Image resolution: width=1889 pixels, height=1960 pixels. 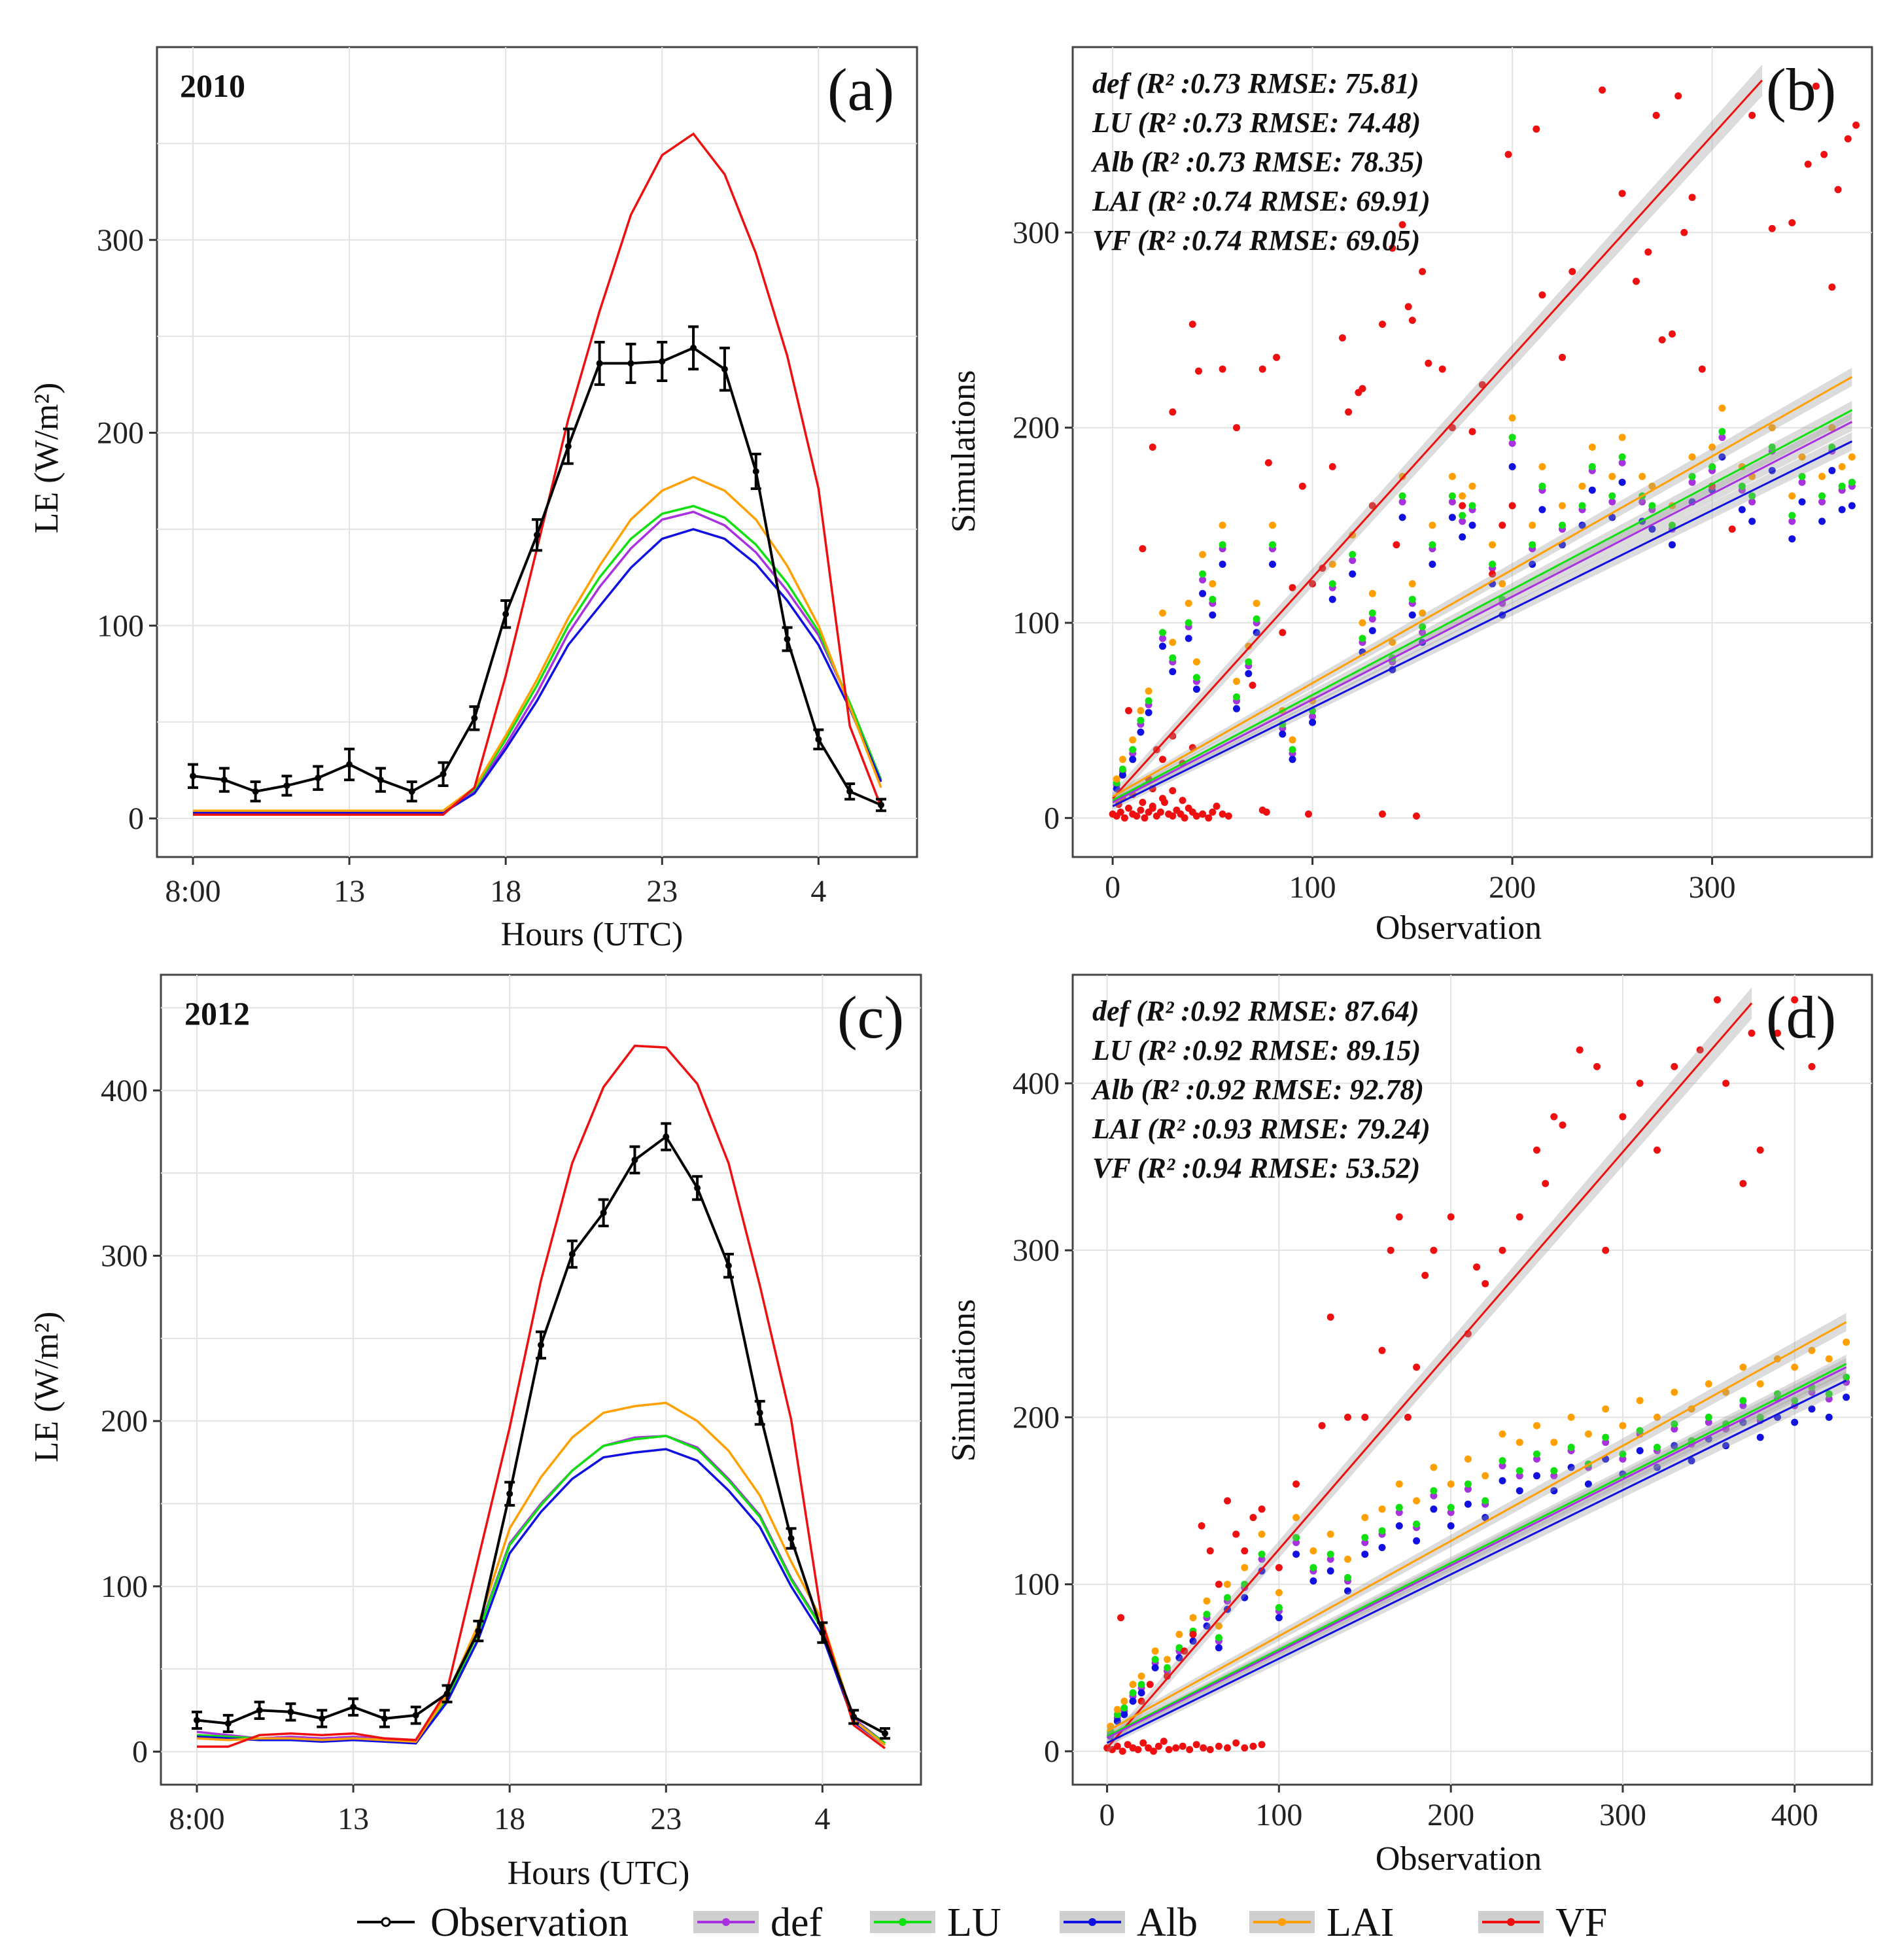 What do you see at coordinates (213, 85) in the screenshot?
I see `panel-a-year: 2010` at bounding box center [213, 85].